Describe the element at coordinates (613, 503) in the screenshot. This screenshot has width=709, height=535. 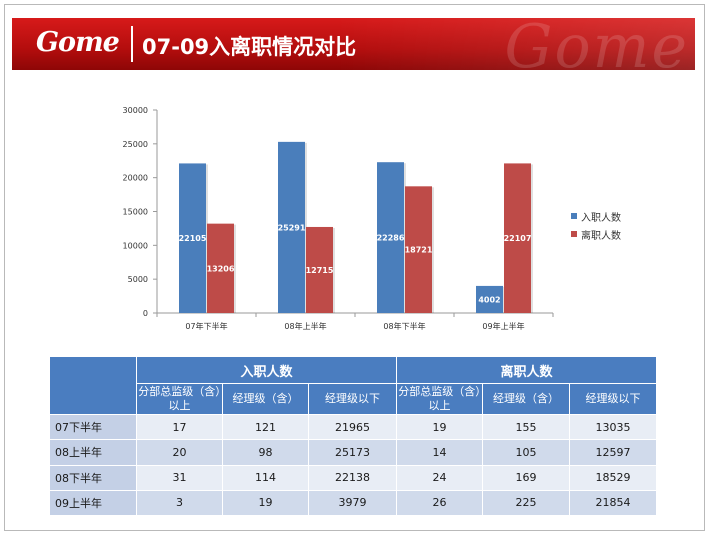
I see `table-cell: 21854` at that location.